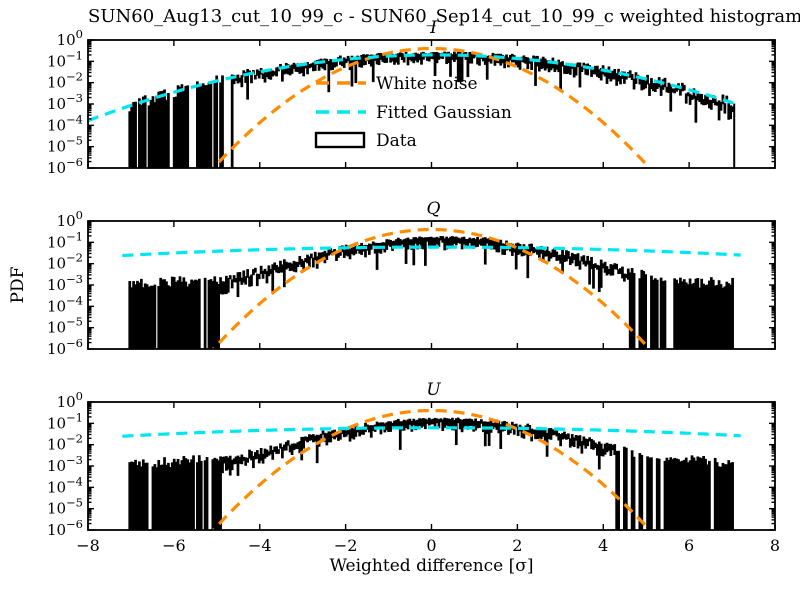  I want to click on y-tick-label: 10⁻⁴, so click(65, 485).